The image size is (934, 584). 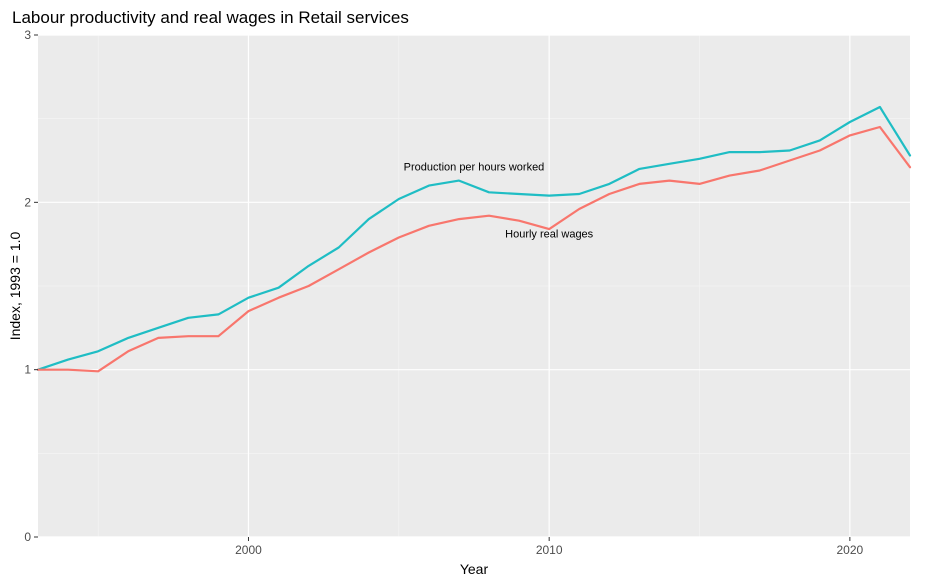 What do you see at coordinates (27, 537) in the screenshot?
I see `y-tick-label: 0` at bounding box center [27, 537].